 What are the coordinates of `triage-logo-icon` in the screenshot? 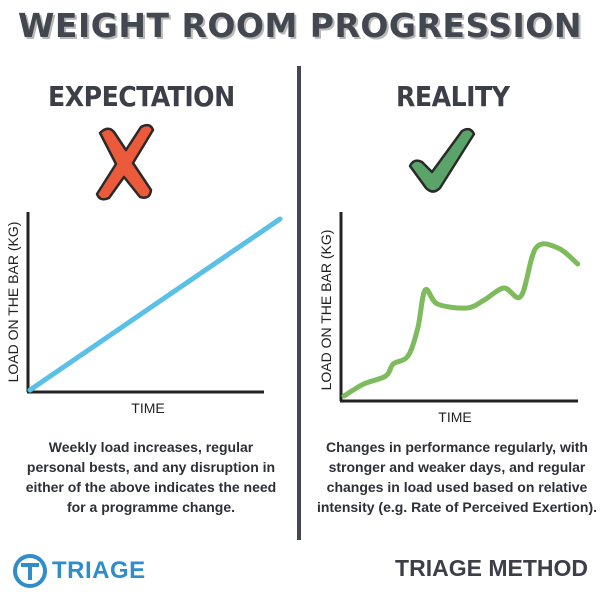 It's located at (30, 571).